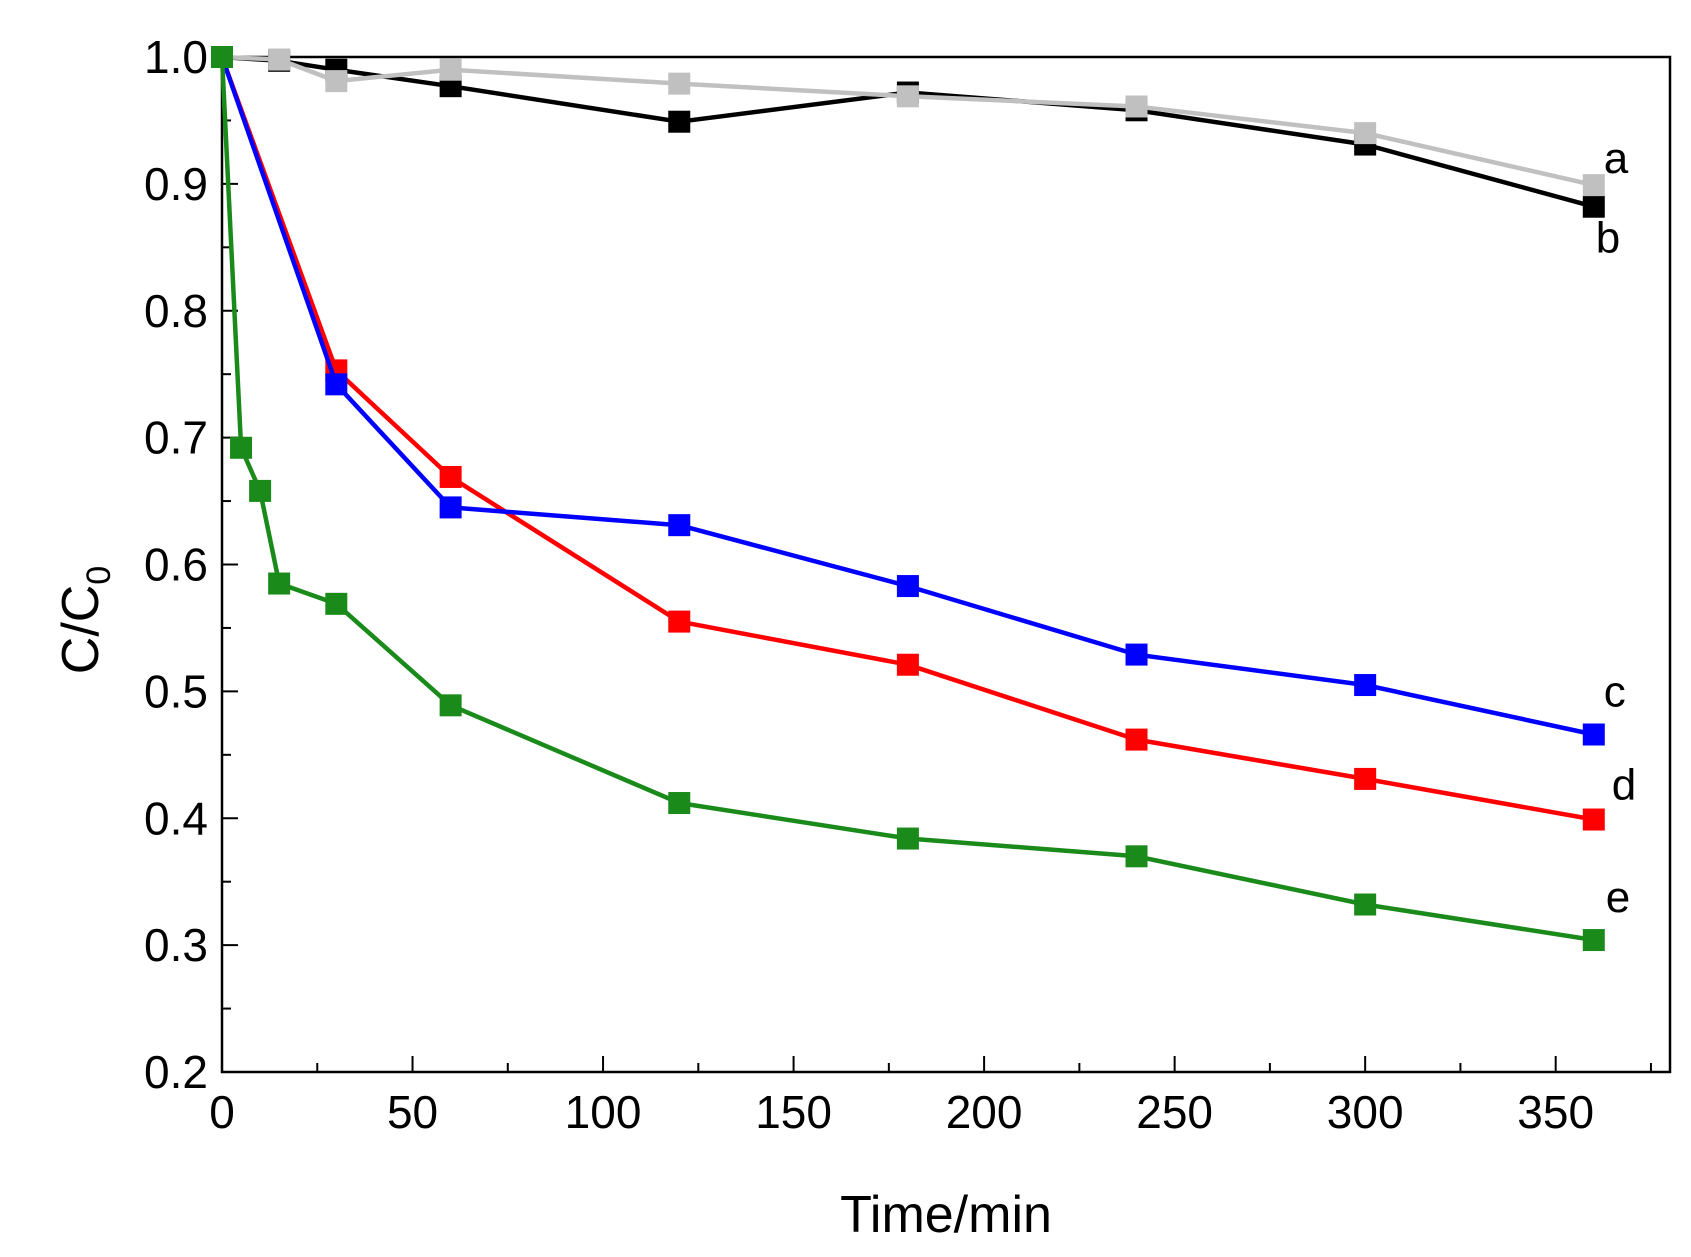 The width and height of the screenshot is (1691, 1257). What do you see at coordinates (946, 1215) in the screenshot?
I see `x-axis-title: Time/min` at bounding box center [946, 1215].